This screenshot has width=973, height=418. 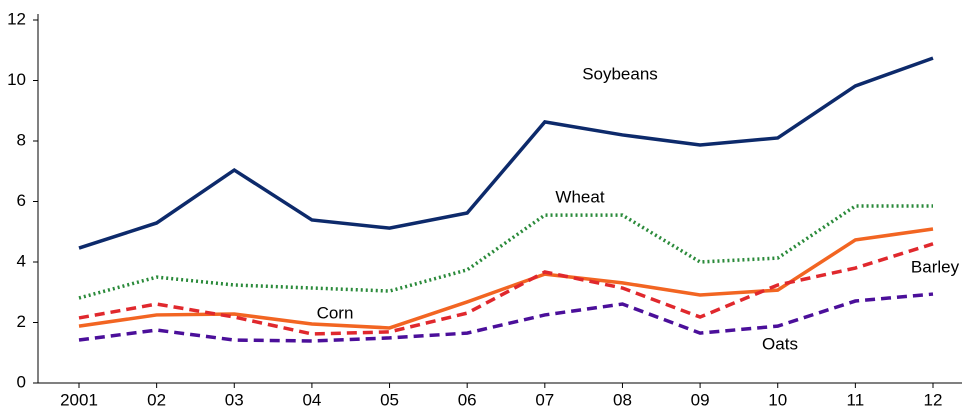 What do you see at coordinates (856, 399) in the screenshot?
I see `x-tick-label: 11` at bounding box center [856, 399].